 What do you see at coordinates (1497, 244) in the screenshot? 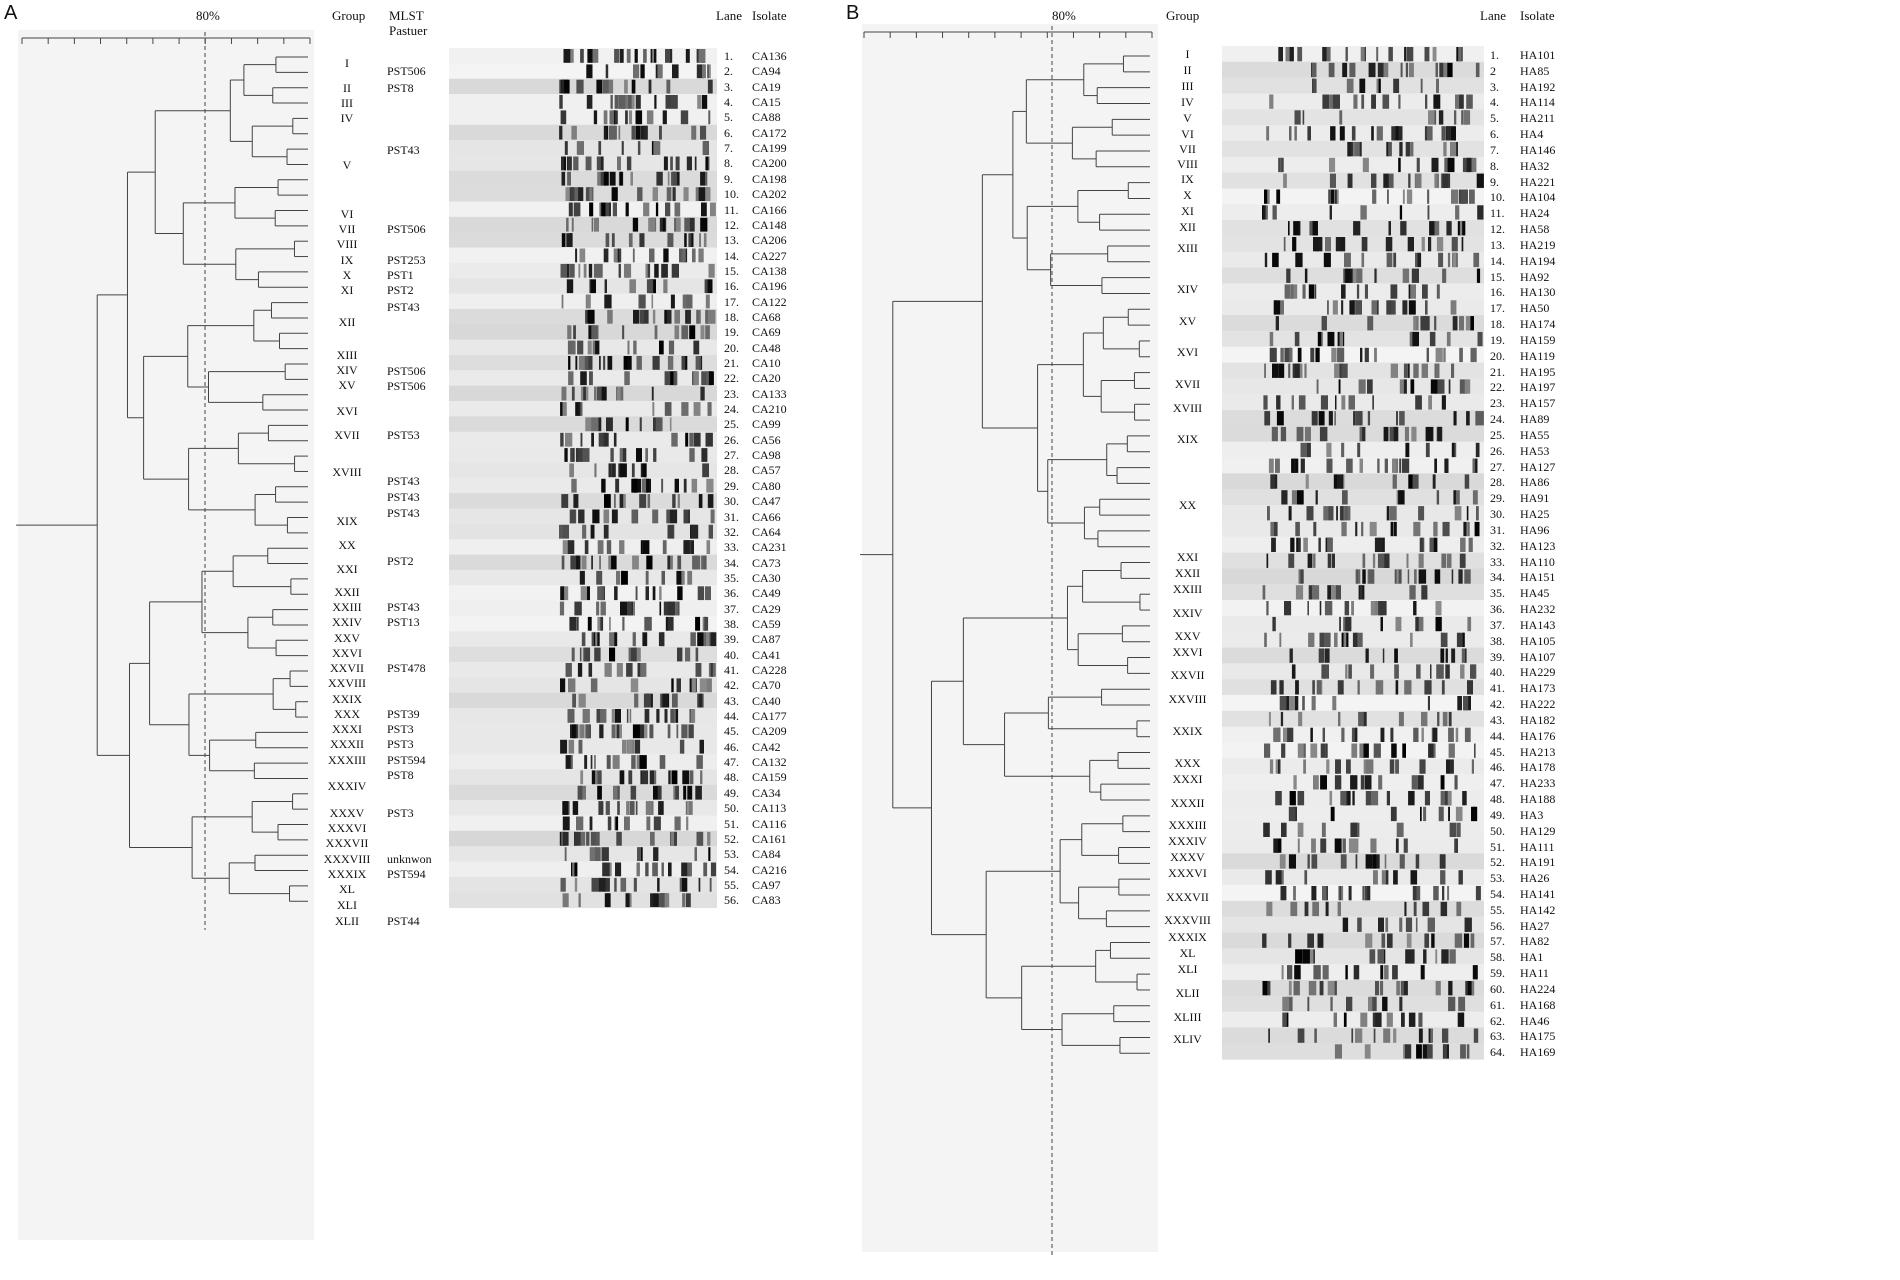
I see `lane-number: 13.` at bounding box center [1497, 244].